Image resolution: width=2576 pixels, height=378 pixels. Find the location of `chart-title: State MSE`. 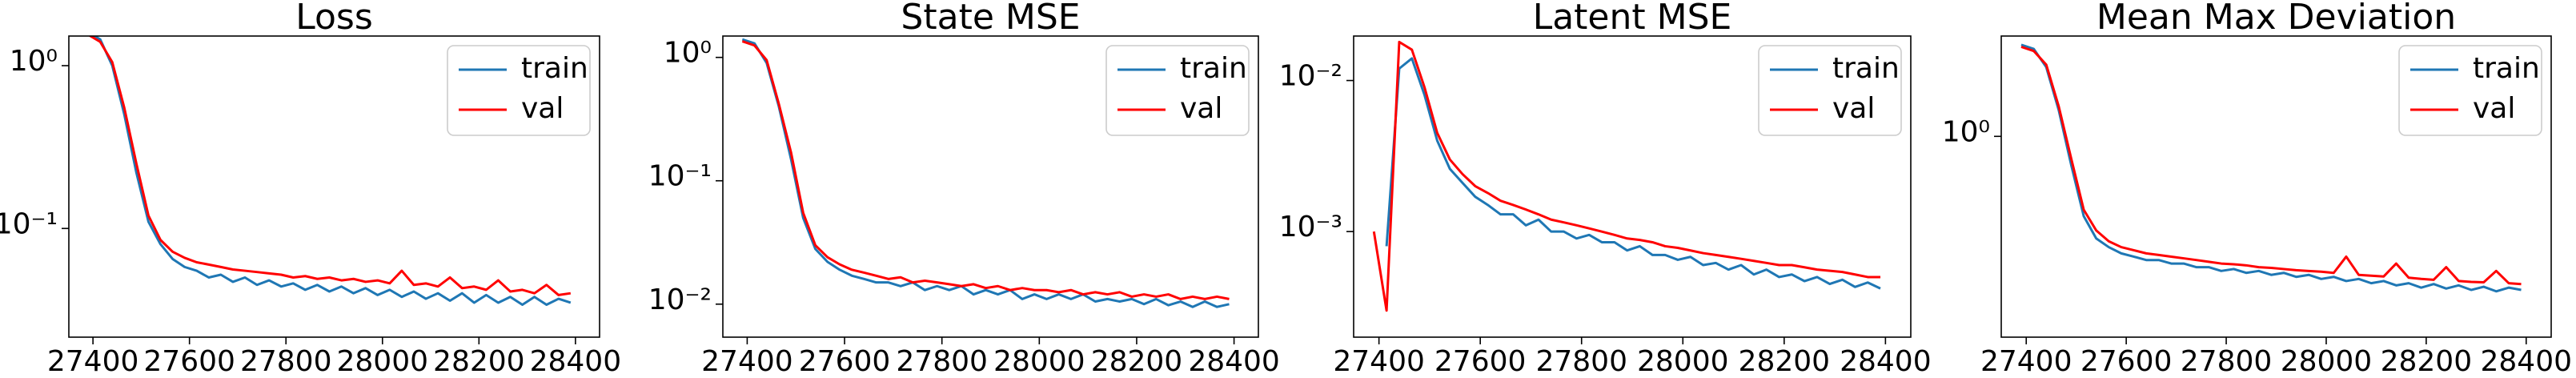

chart-title: State MSE is located at coordinates (990, 19).